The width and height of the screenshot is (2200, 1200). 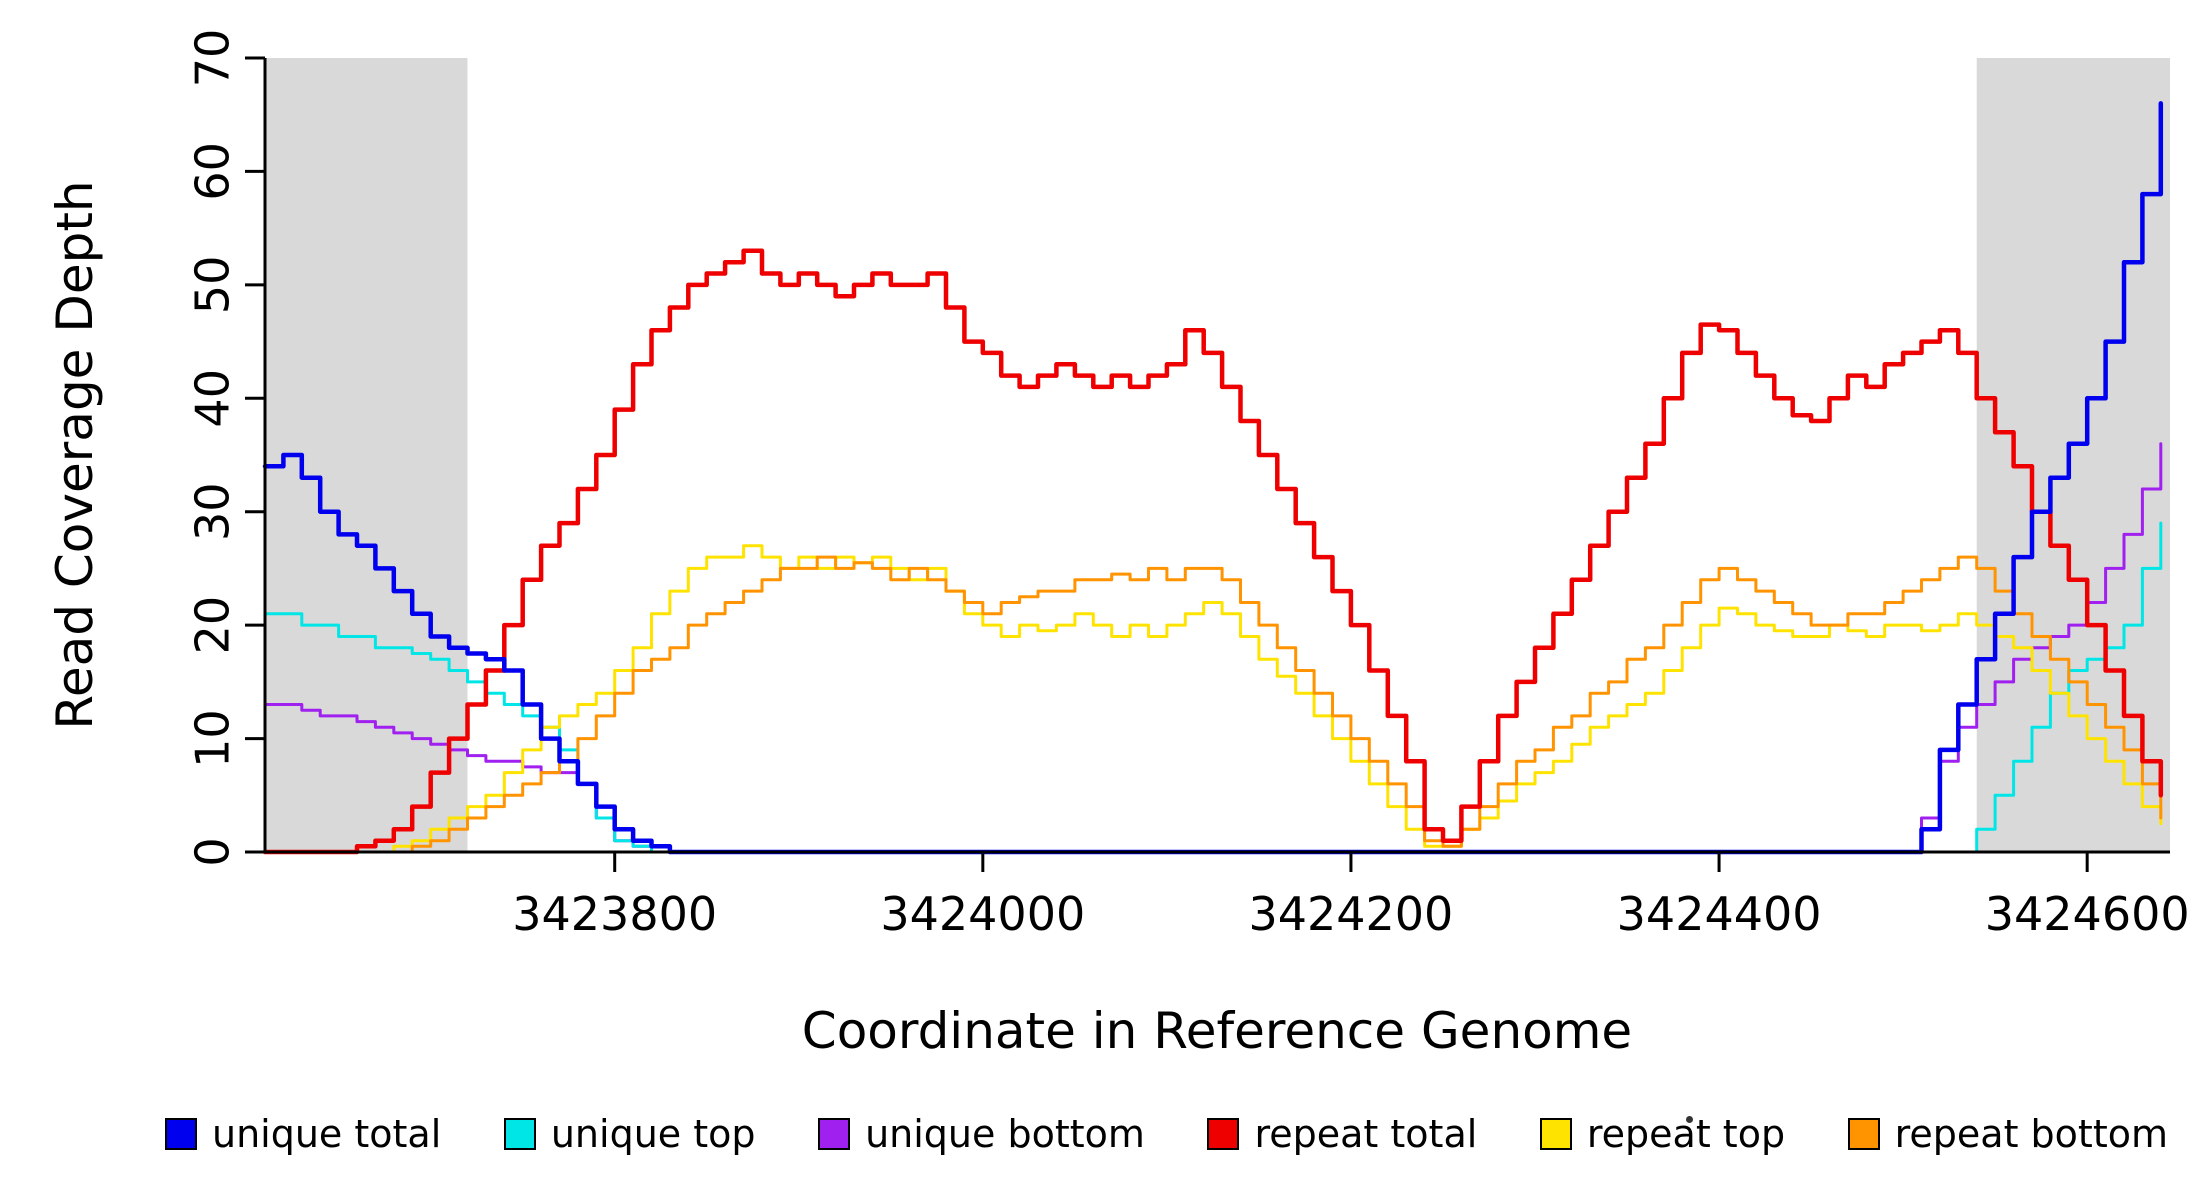 What do you see at coordinates (2087, 914) in the screenshot?
I see `x-tick-label: 3424600` at bounding box center [2087, 914].